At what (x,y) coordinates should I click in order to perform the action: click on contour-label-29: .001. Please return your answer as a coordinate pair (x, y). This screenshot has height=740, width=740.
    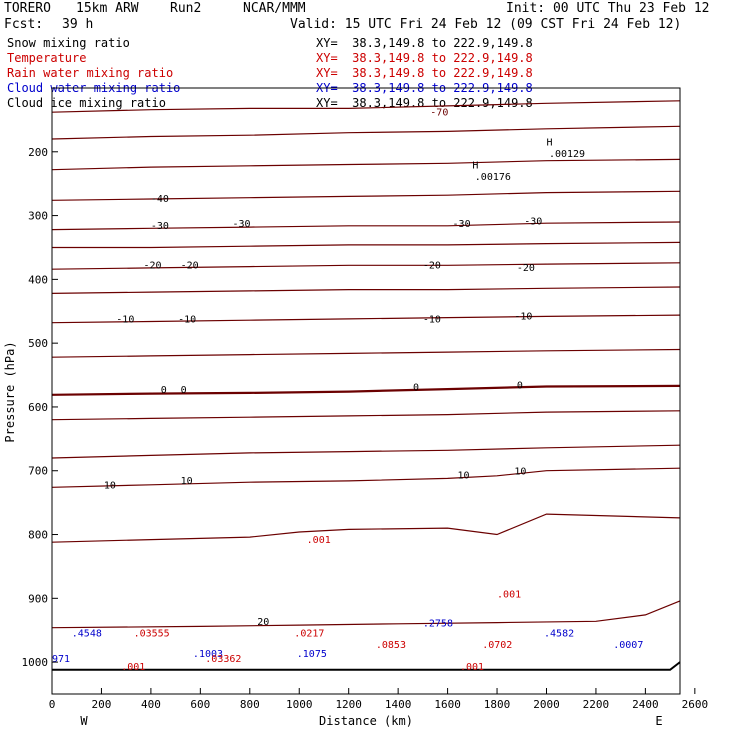
    Looking at the image, I should click on (133, 667).